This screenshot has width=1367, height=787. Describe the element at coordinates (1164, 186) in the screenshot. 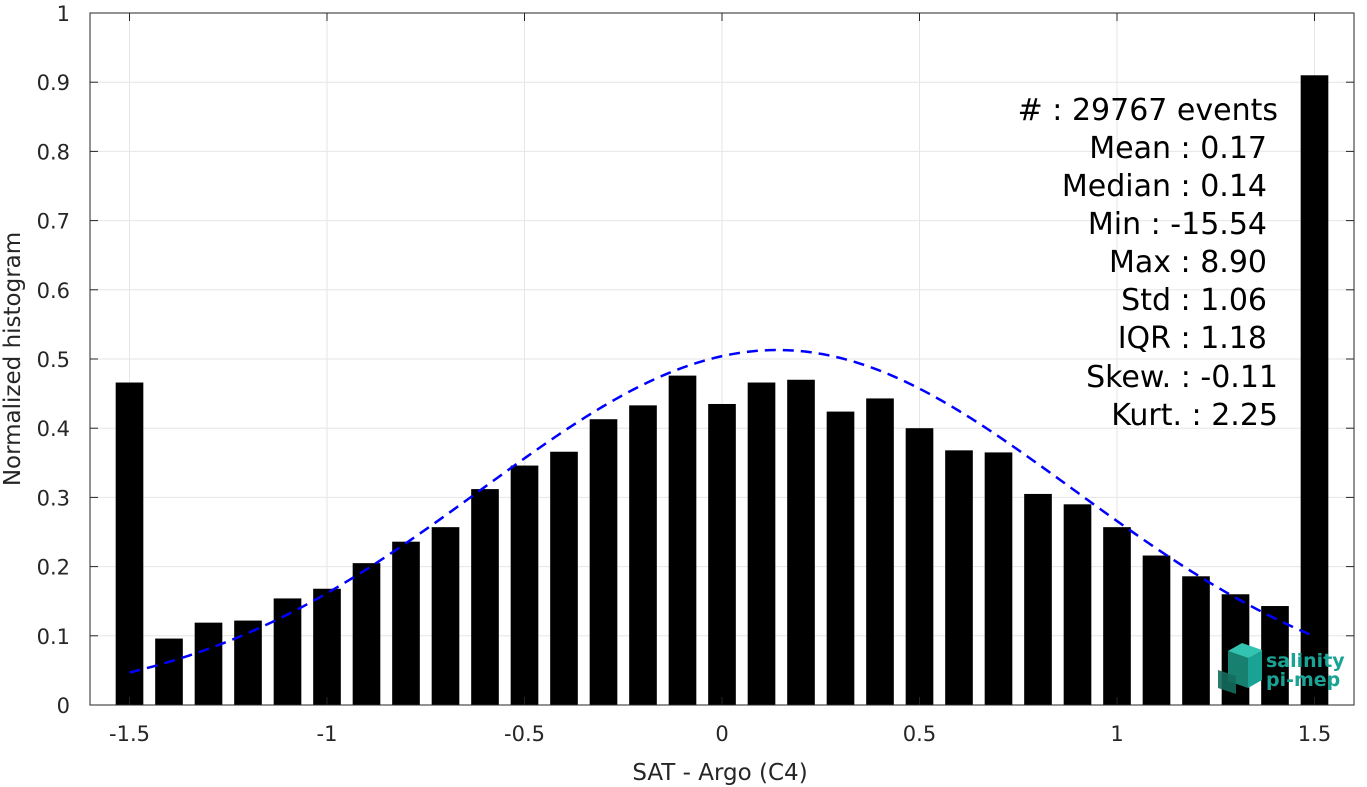

I see `stat-median: Median : 0.14` at that location.